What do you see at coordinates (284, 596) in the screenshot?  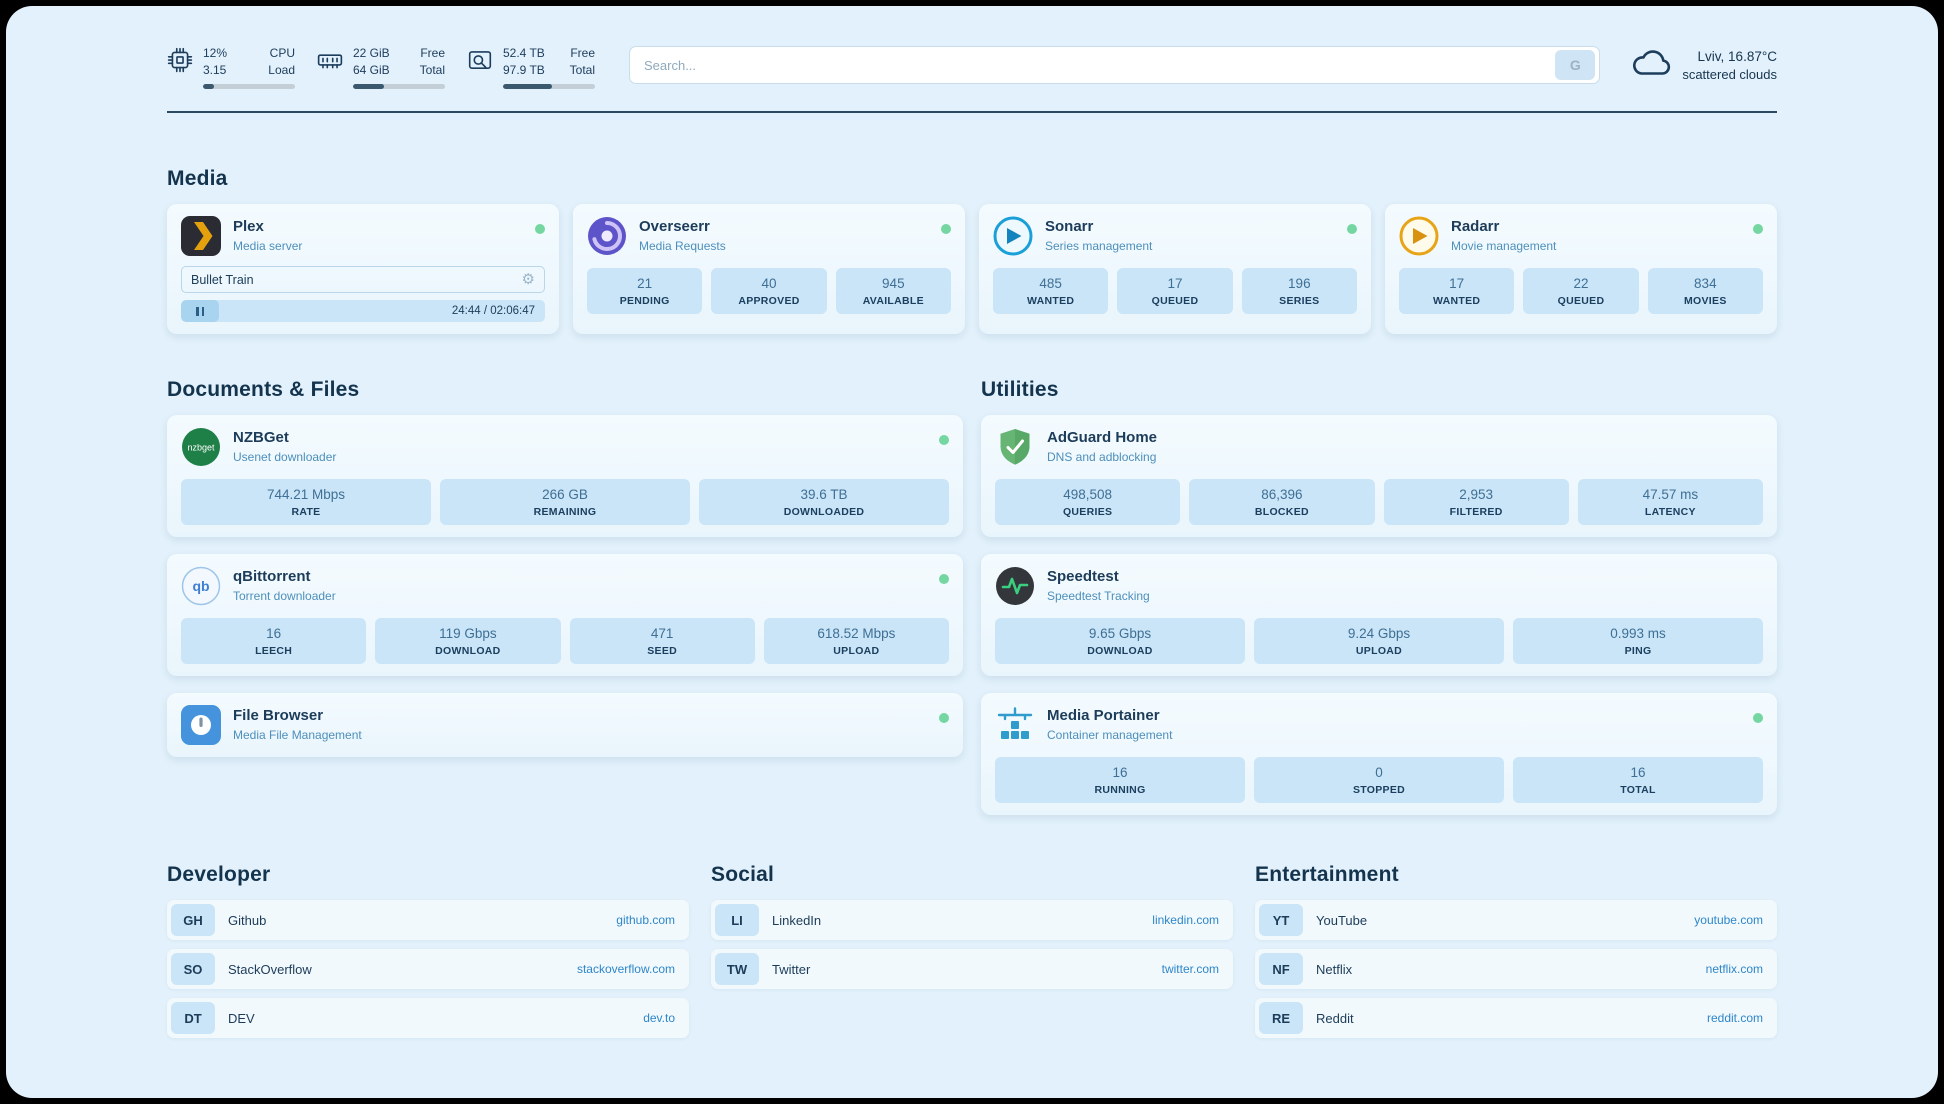 I see `service-subtitle: Torrent downloader` at bounding box center [284, 596].